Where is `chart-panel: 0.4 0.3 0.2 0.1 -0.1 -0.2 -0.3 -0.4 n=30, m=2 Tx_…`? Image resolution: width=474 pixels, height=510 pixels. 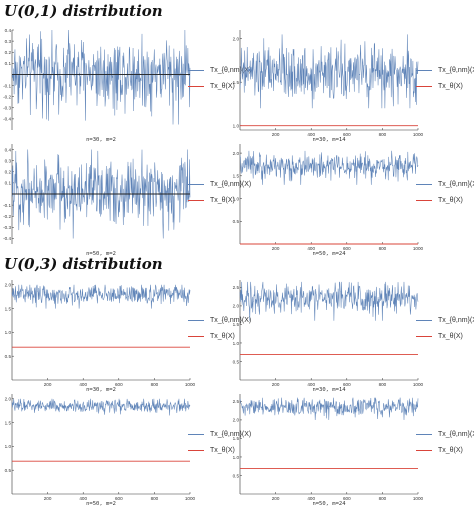 chart-panel: 0.4 0.3 0.2 0.1 -0.1 -0.2 -0.3 -0.4 n=30, m=2 Tx_… is located at coordinates (127, 85).